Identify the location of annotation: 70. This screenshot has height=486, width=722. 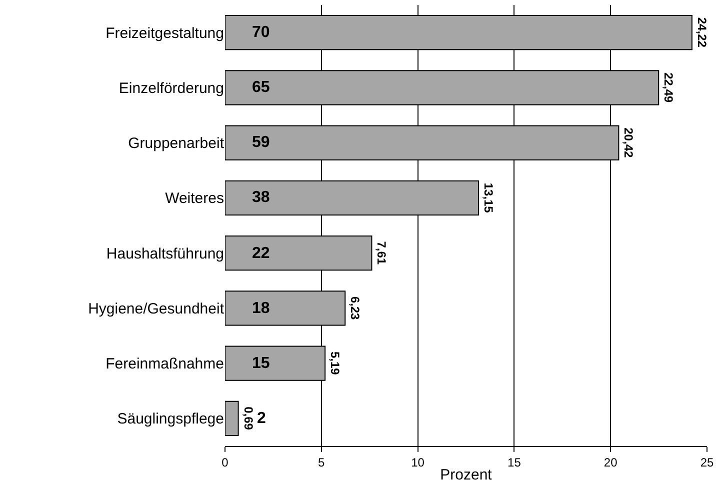
(261, 32).